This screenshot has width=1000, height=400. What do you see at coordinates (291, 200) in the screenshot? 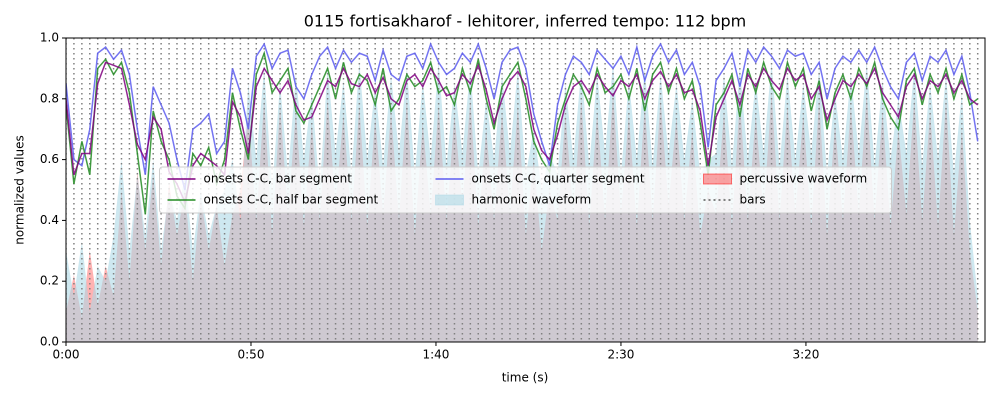
I see `legend-label: onsets C-C, half bar segment` at bounding box center [291, 200].